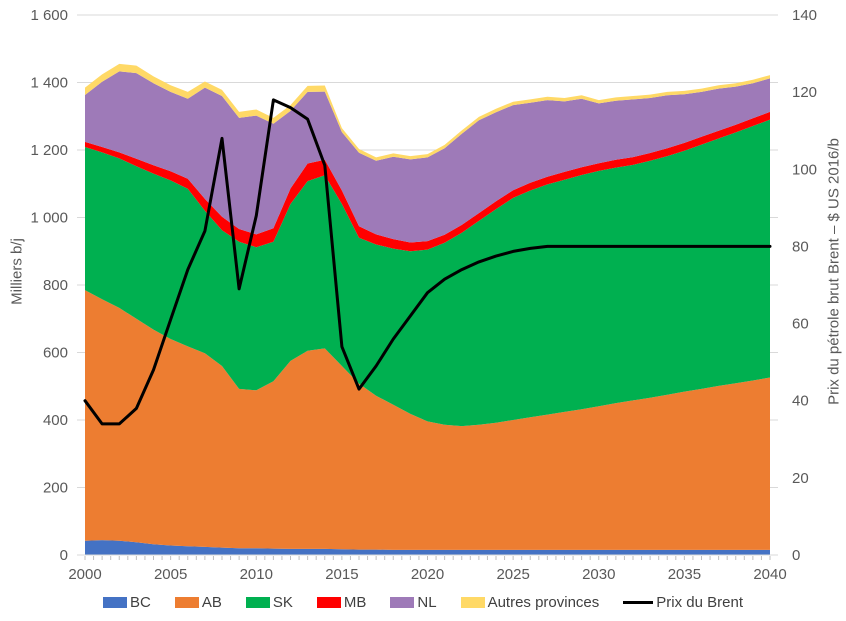  I want to click on legend-item-autres-provinces: Autres provinces, so click(530, 602).